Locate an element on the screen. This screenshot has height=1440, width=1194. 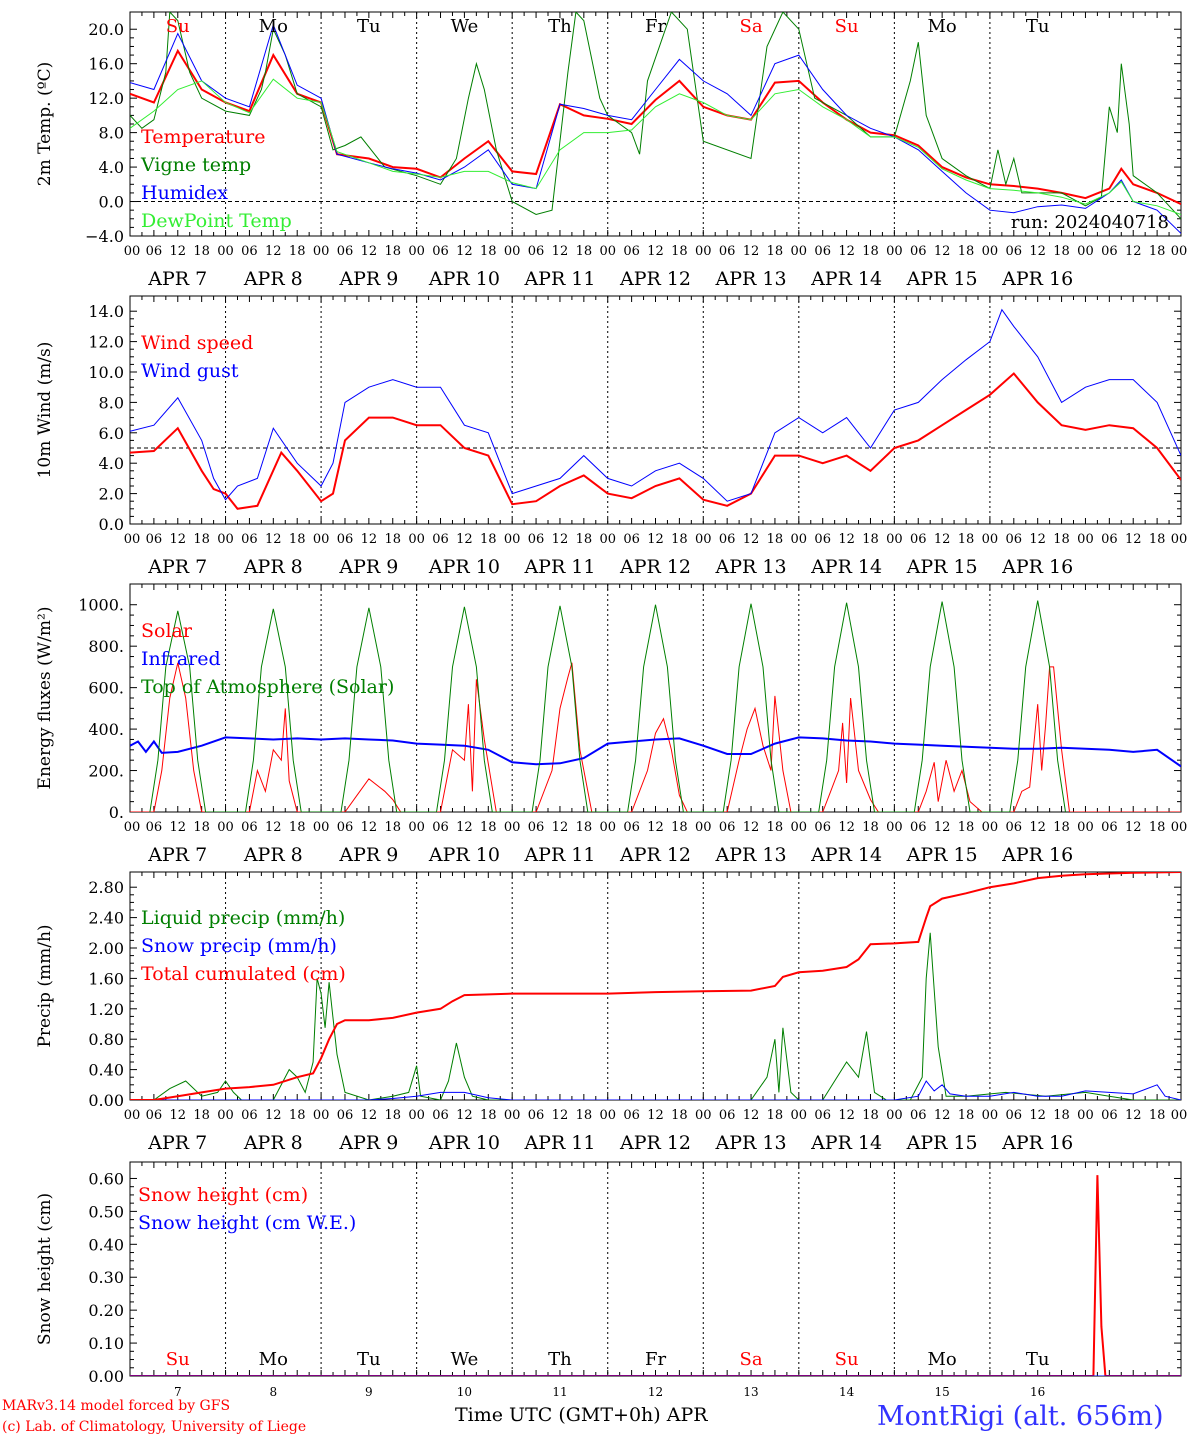
panel-precip is located at coordinates (655, 986).